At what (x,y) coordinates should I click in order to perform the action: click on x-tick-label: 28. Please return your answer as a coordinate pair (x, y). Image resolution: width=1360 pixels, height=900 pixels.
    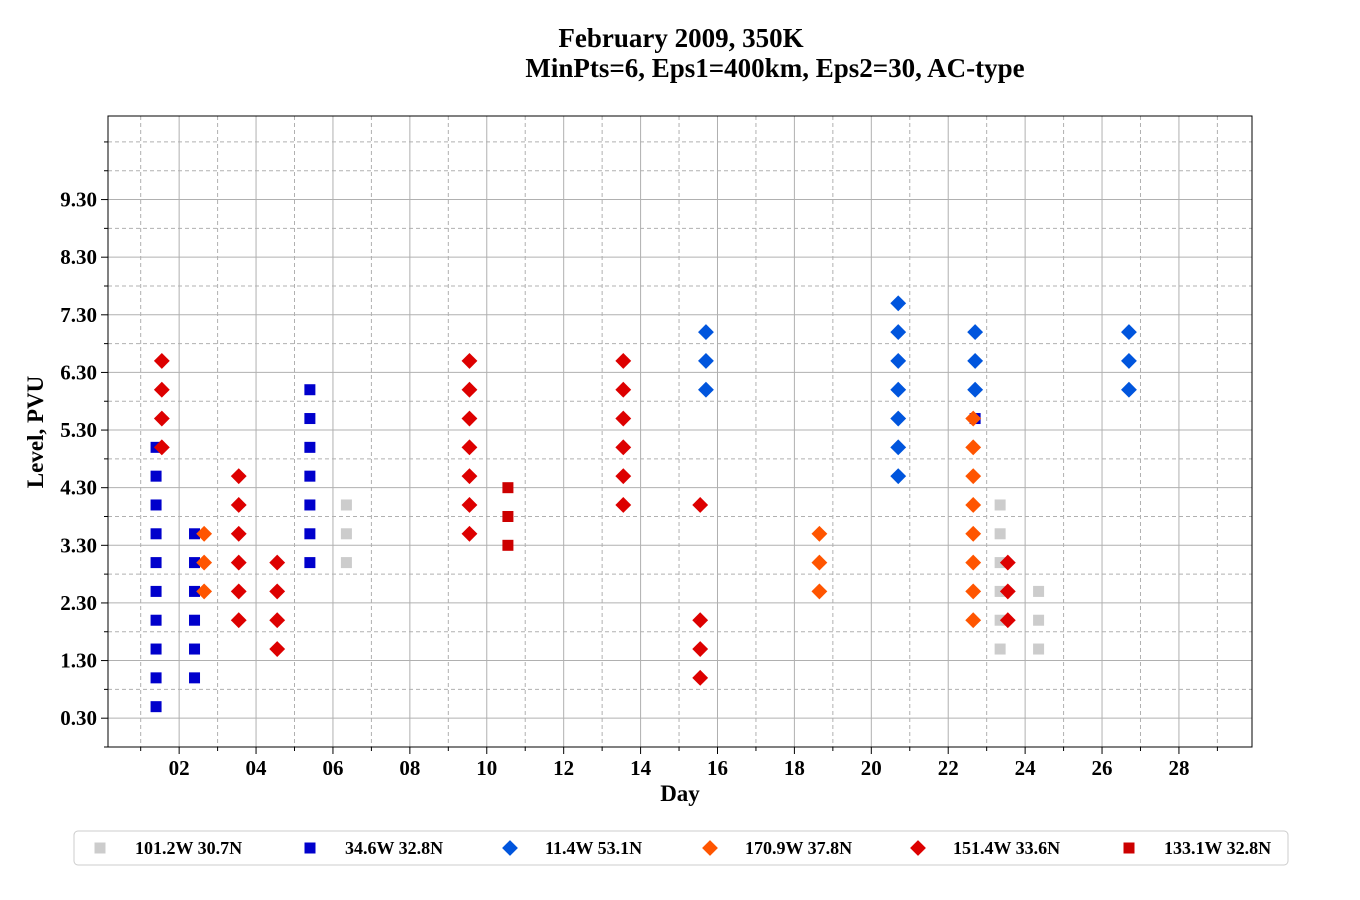
    Looking at the image, I should click on (1178, 768).